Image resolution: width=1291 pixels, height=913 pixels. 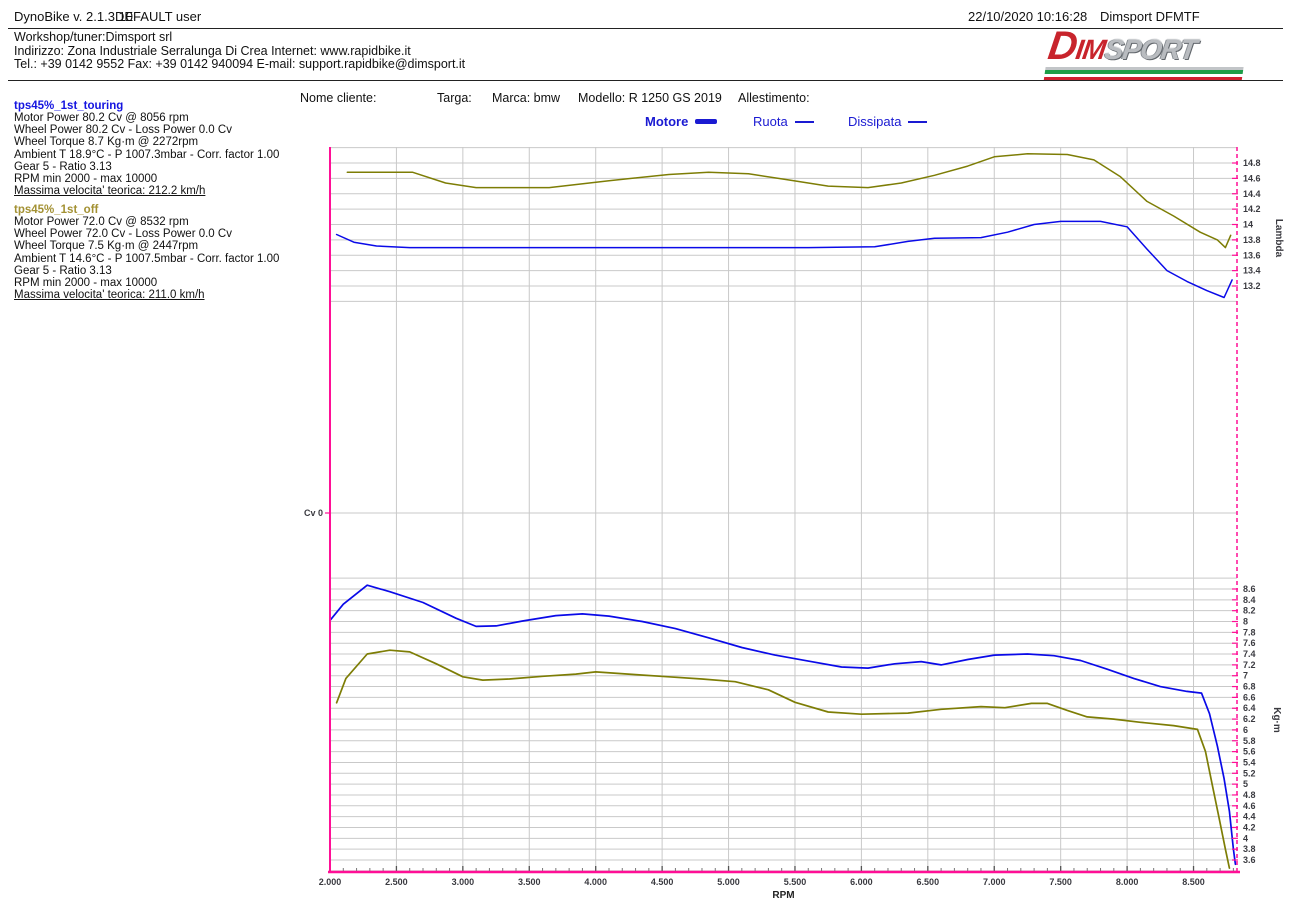 What do you see at coordinates (1248, 225) in the screenshot?
I see `lambda-tick-label: 14` at bounding box center [1248, 225].